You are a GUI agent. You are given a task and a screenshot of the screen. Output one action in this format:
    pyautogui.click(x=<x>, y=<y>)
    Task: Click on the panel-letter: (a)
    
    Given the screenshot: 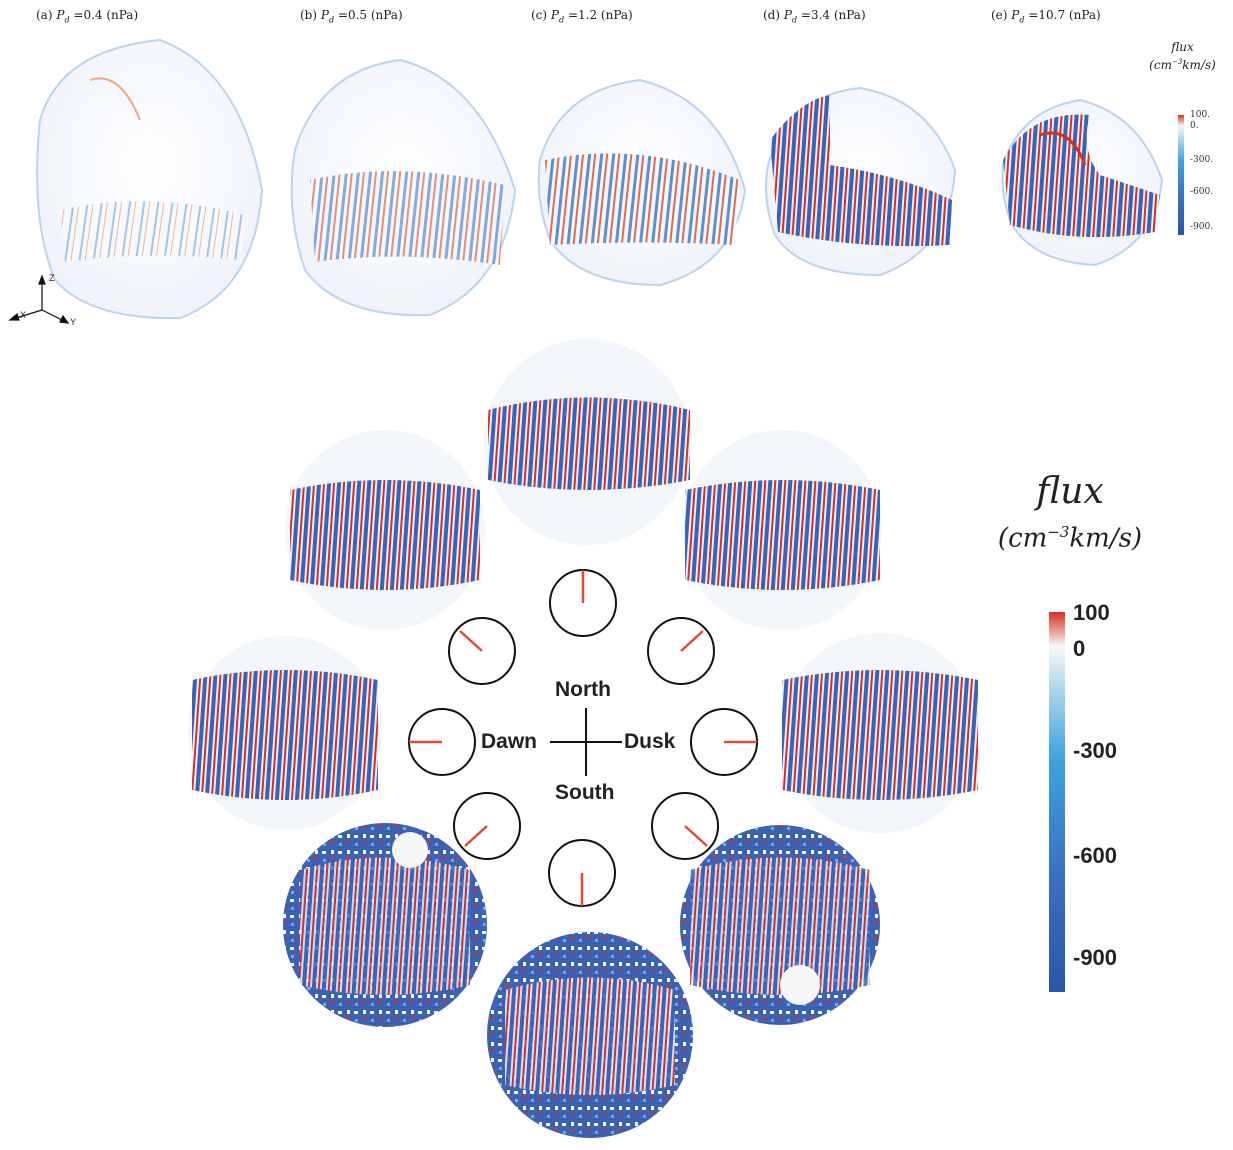 What is the action you would take?
    pyautogui.click(x=44, y=15)
    